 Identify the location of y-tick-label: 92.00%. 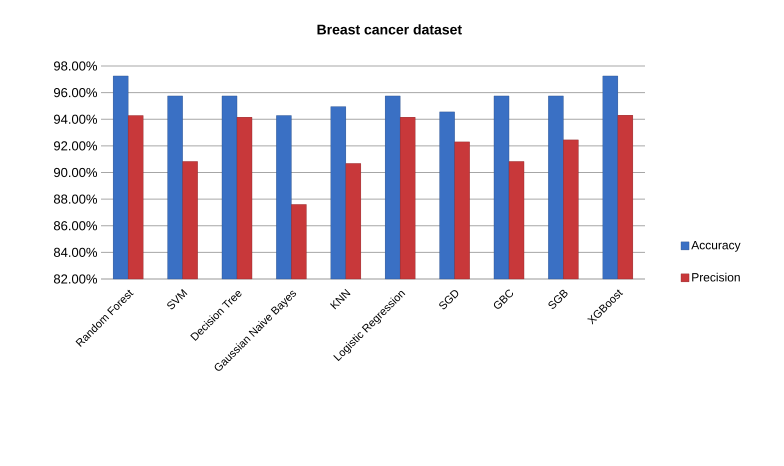
(76, 145).